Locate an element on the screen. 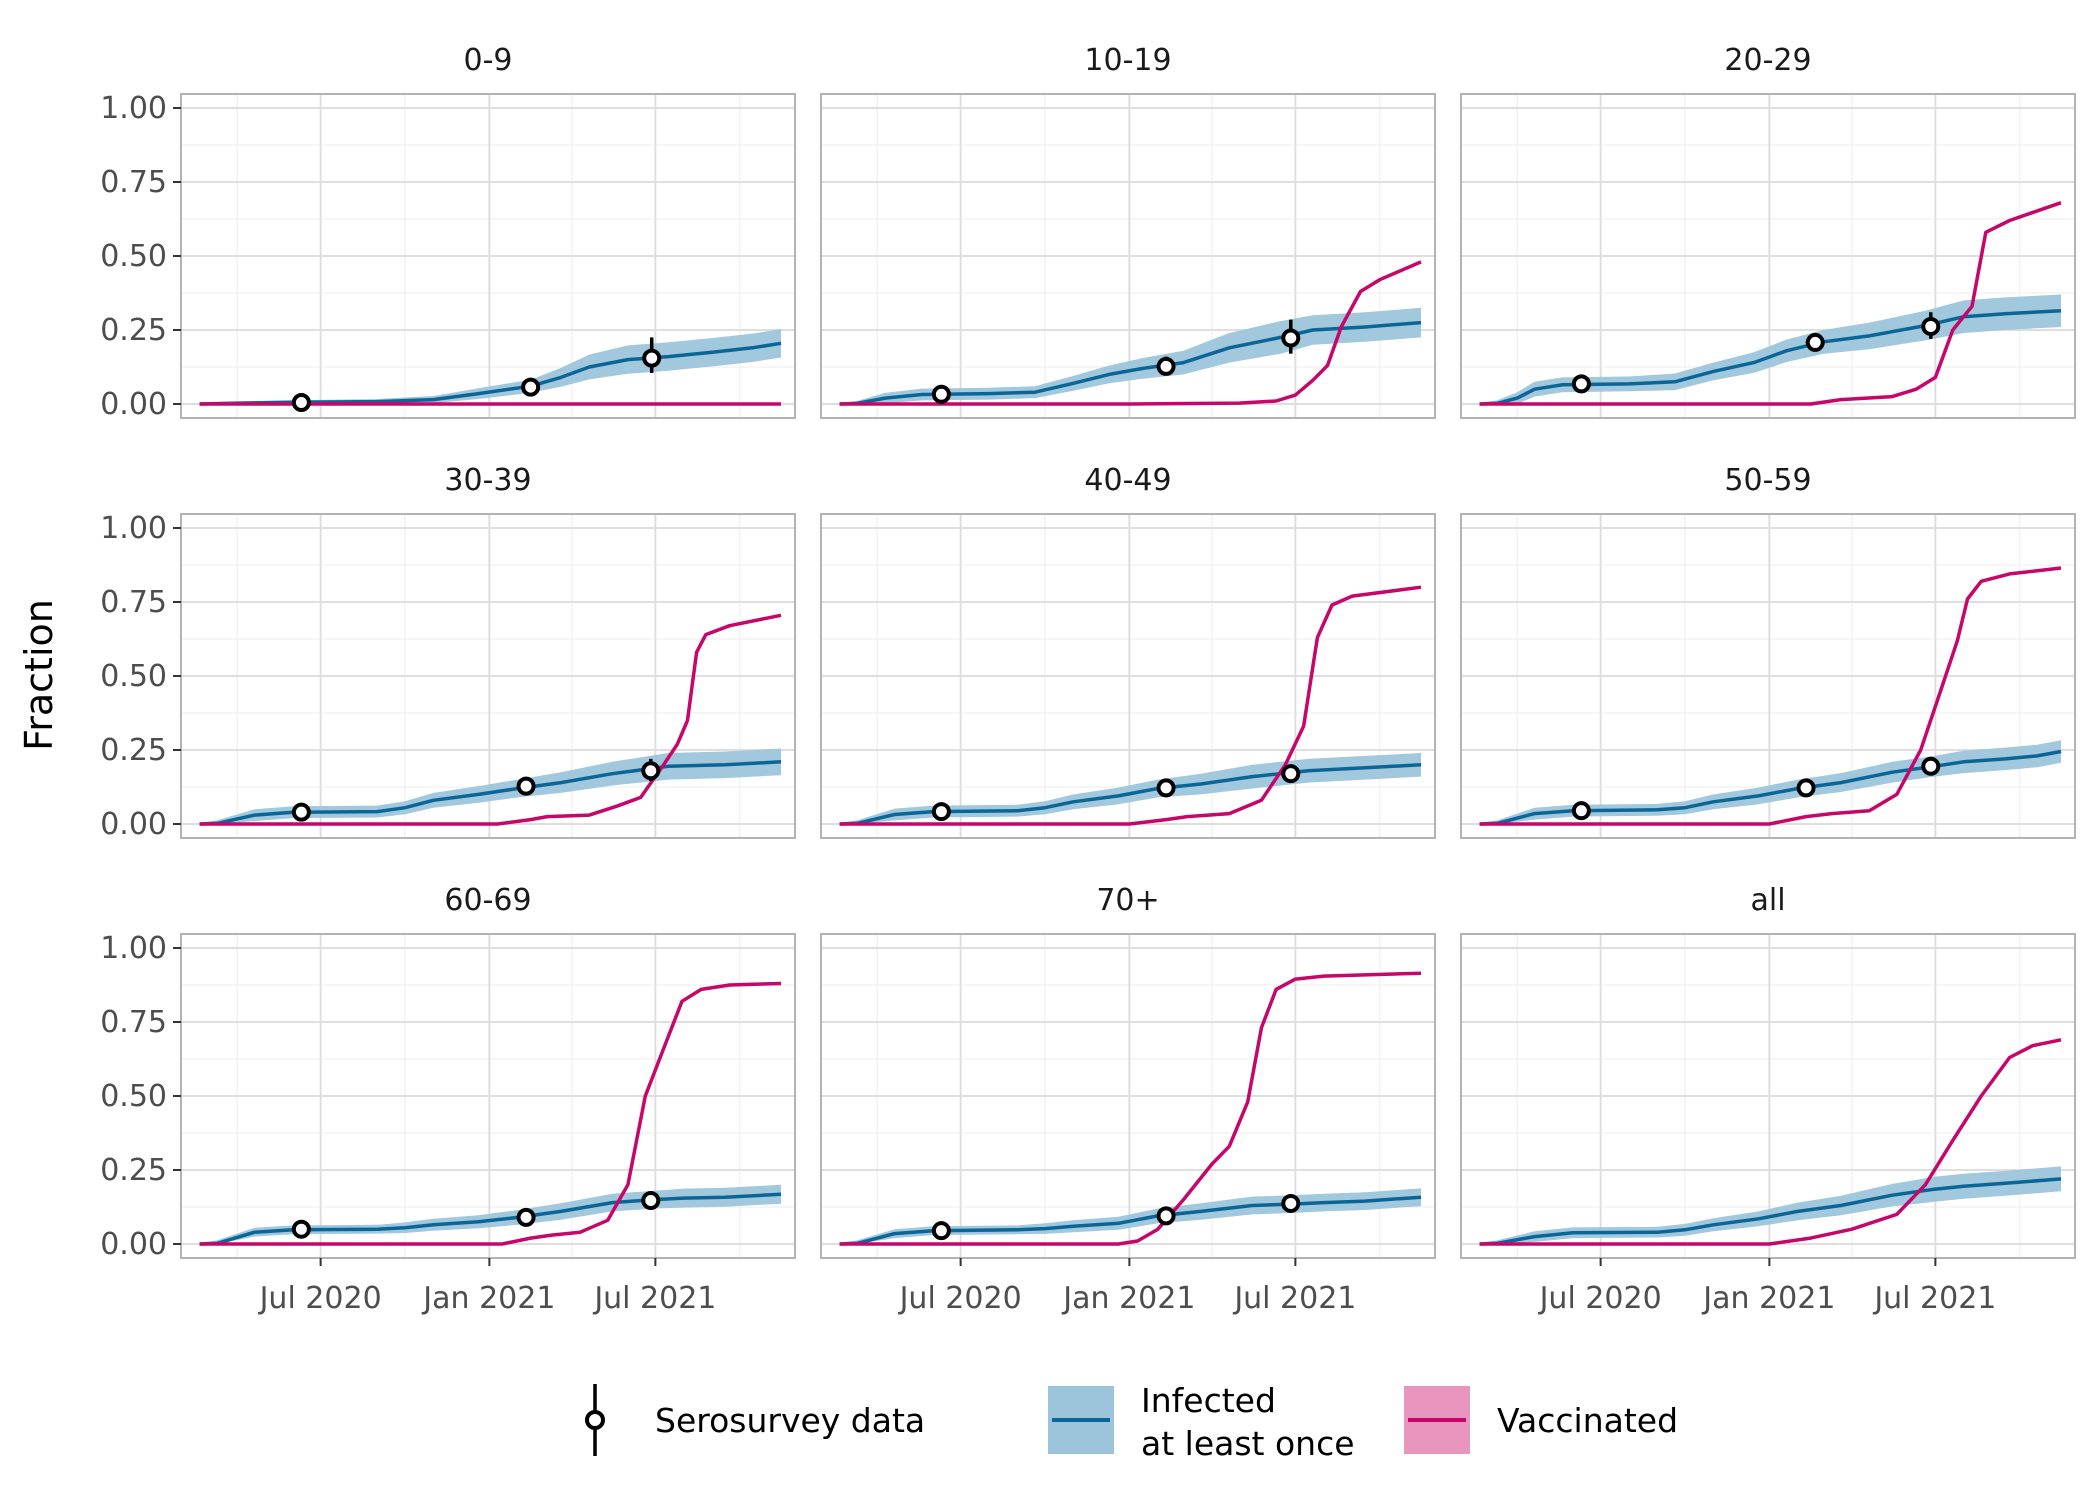 This screenshot has height=1500, width=2100. panel-20-29: 20-29 is located at coordinates (1768, 231).